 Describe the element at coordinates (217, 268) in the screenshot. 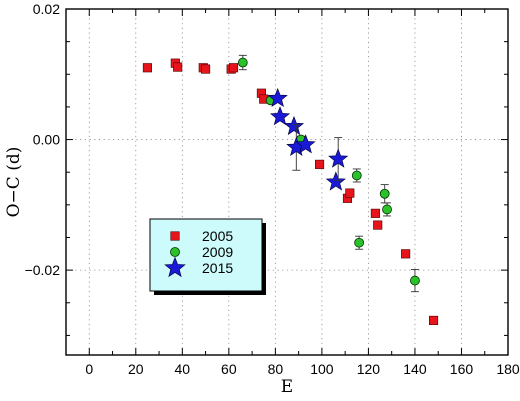

I see `legend-label: 2015` at that location.